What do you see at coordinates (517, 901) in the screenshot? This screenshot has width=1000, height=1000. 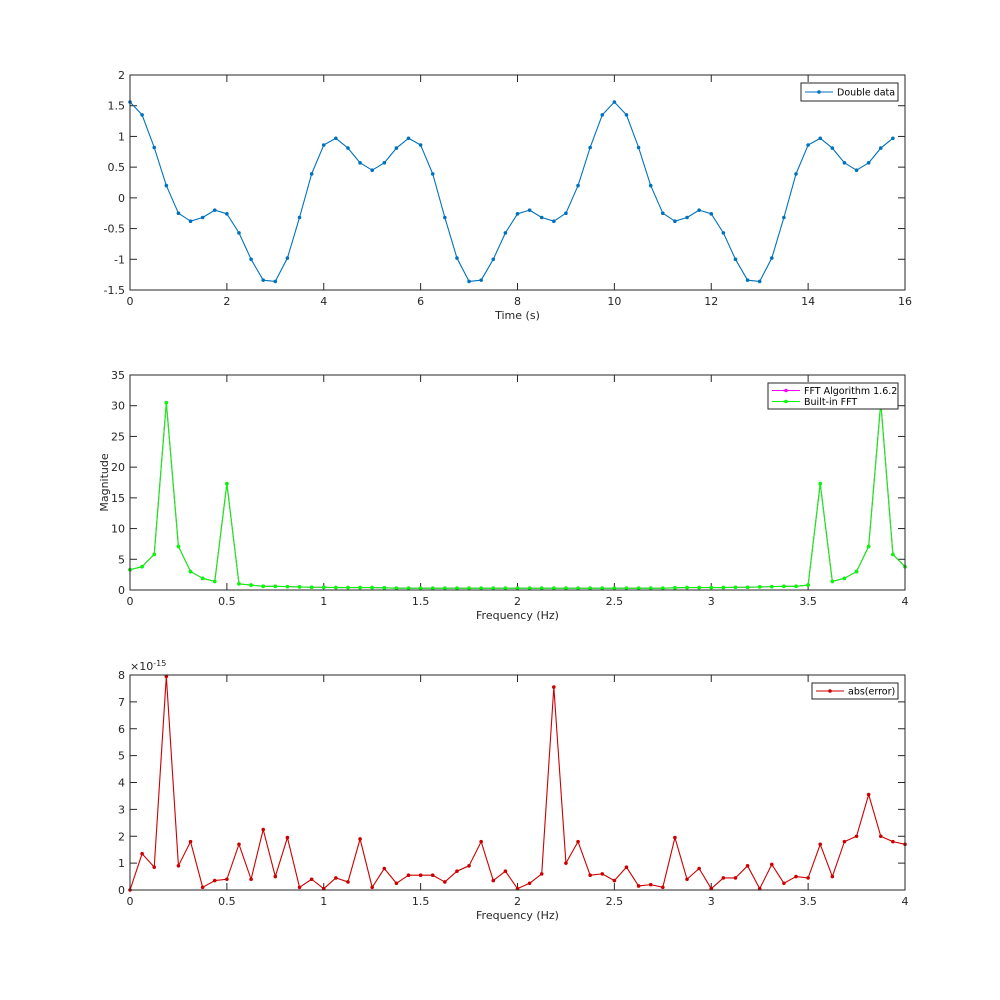 I see `x-tick-label: 2` at bounding box center [517, 901].